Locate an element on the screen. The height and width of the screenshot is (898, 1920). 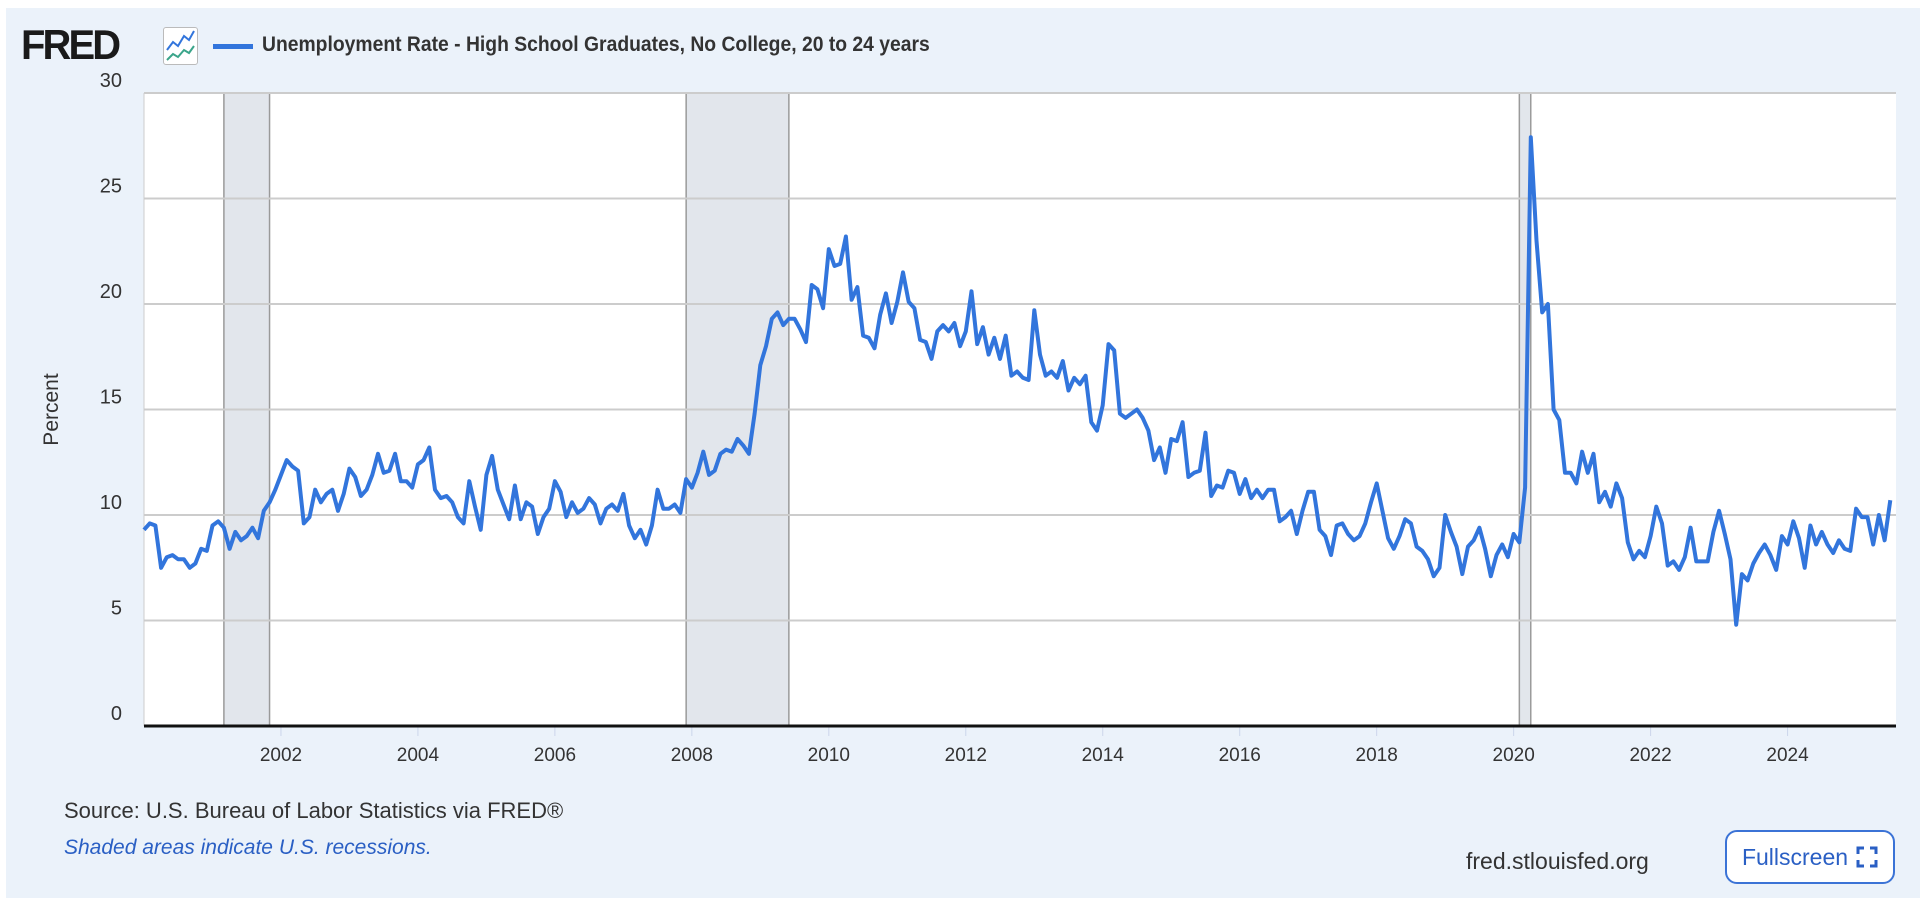
x-tick-label: 2004 is located at coordinates (418, 755).